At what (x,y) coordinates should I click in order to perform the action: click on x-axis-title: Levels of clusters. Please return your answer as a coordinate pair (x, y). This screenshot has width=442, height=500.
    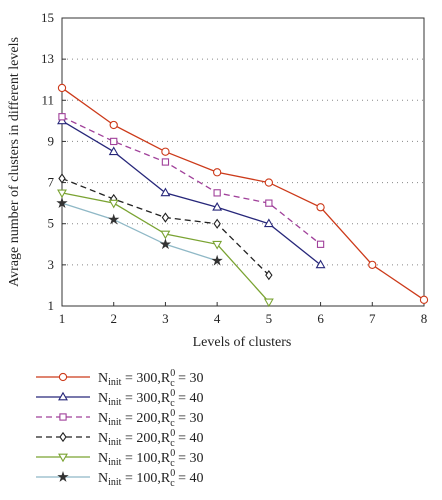
    Looking at the image, I should click on (242, 342).